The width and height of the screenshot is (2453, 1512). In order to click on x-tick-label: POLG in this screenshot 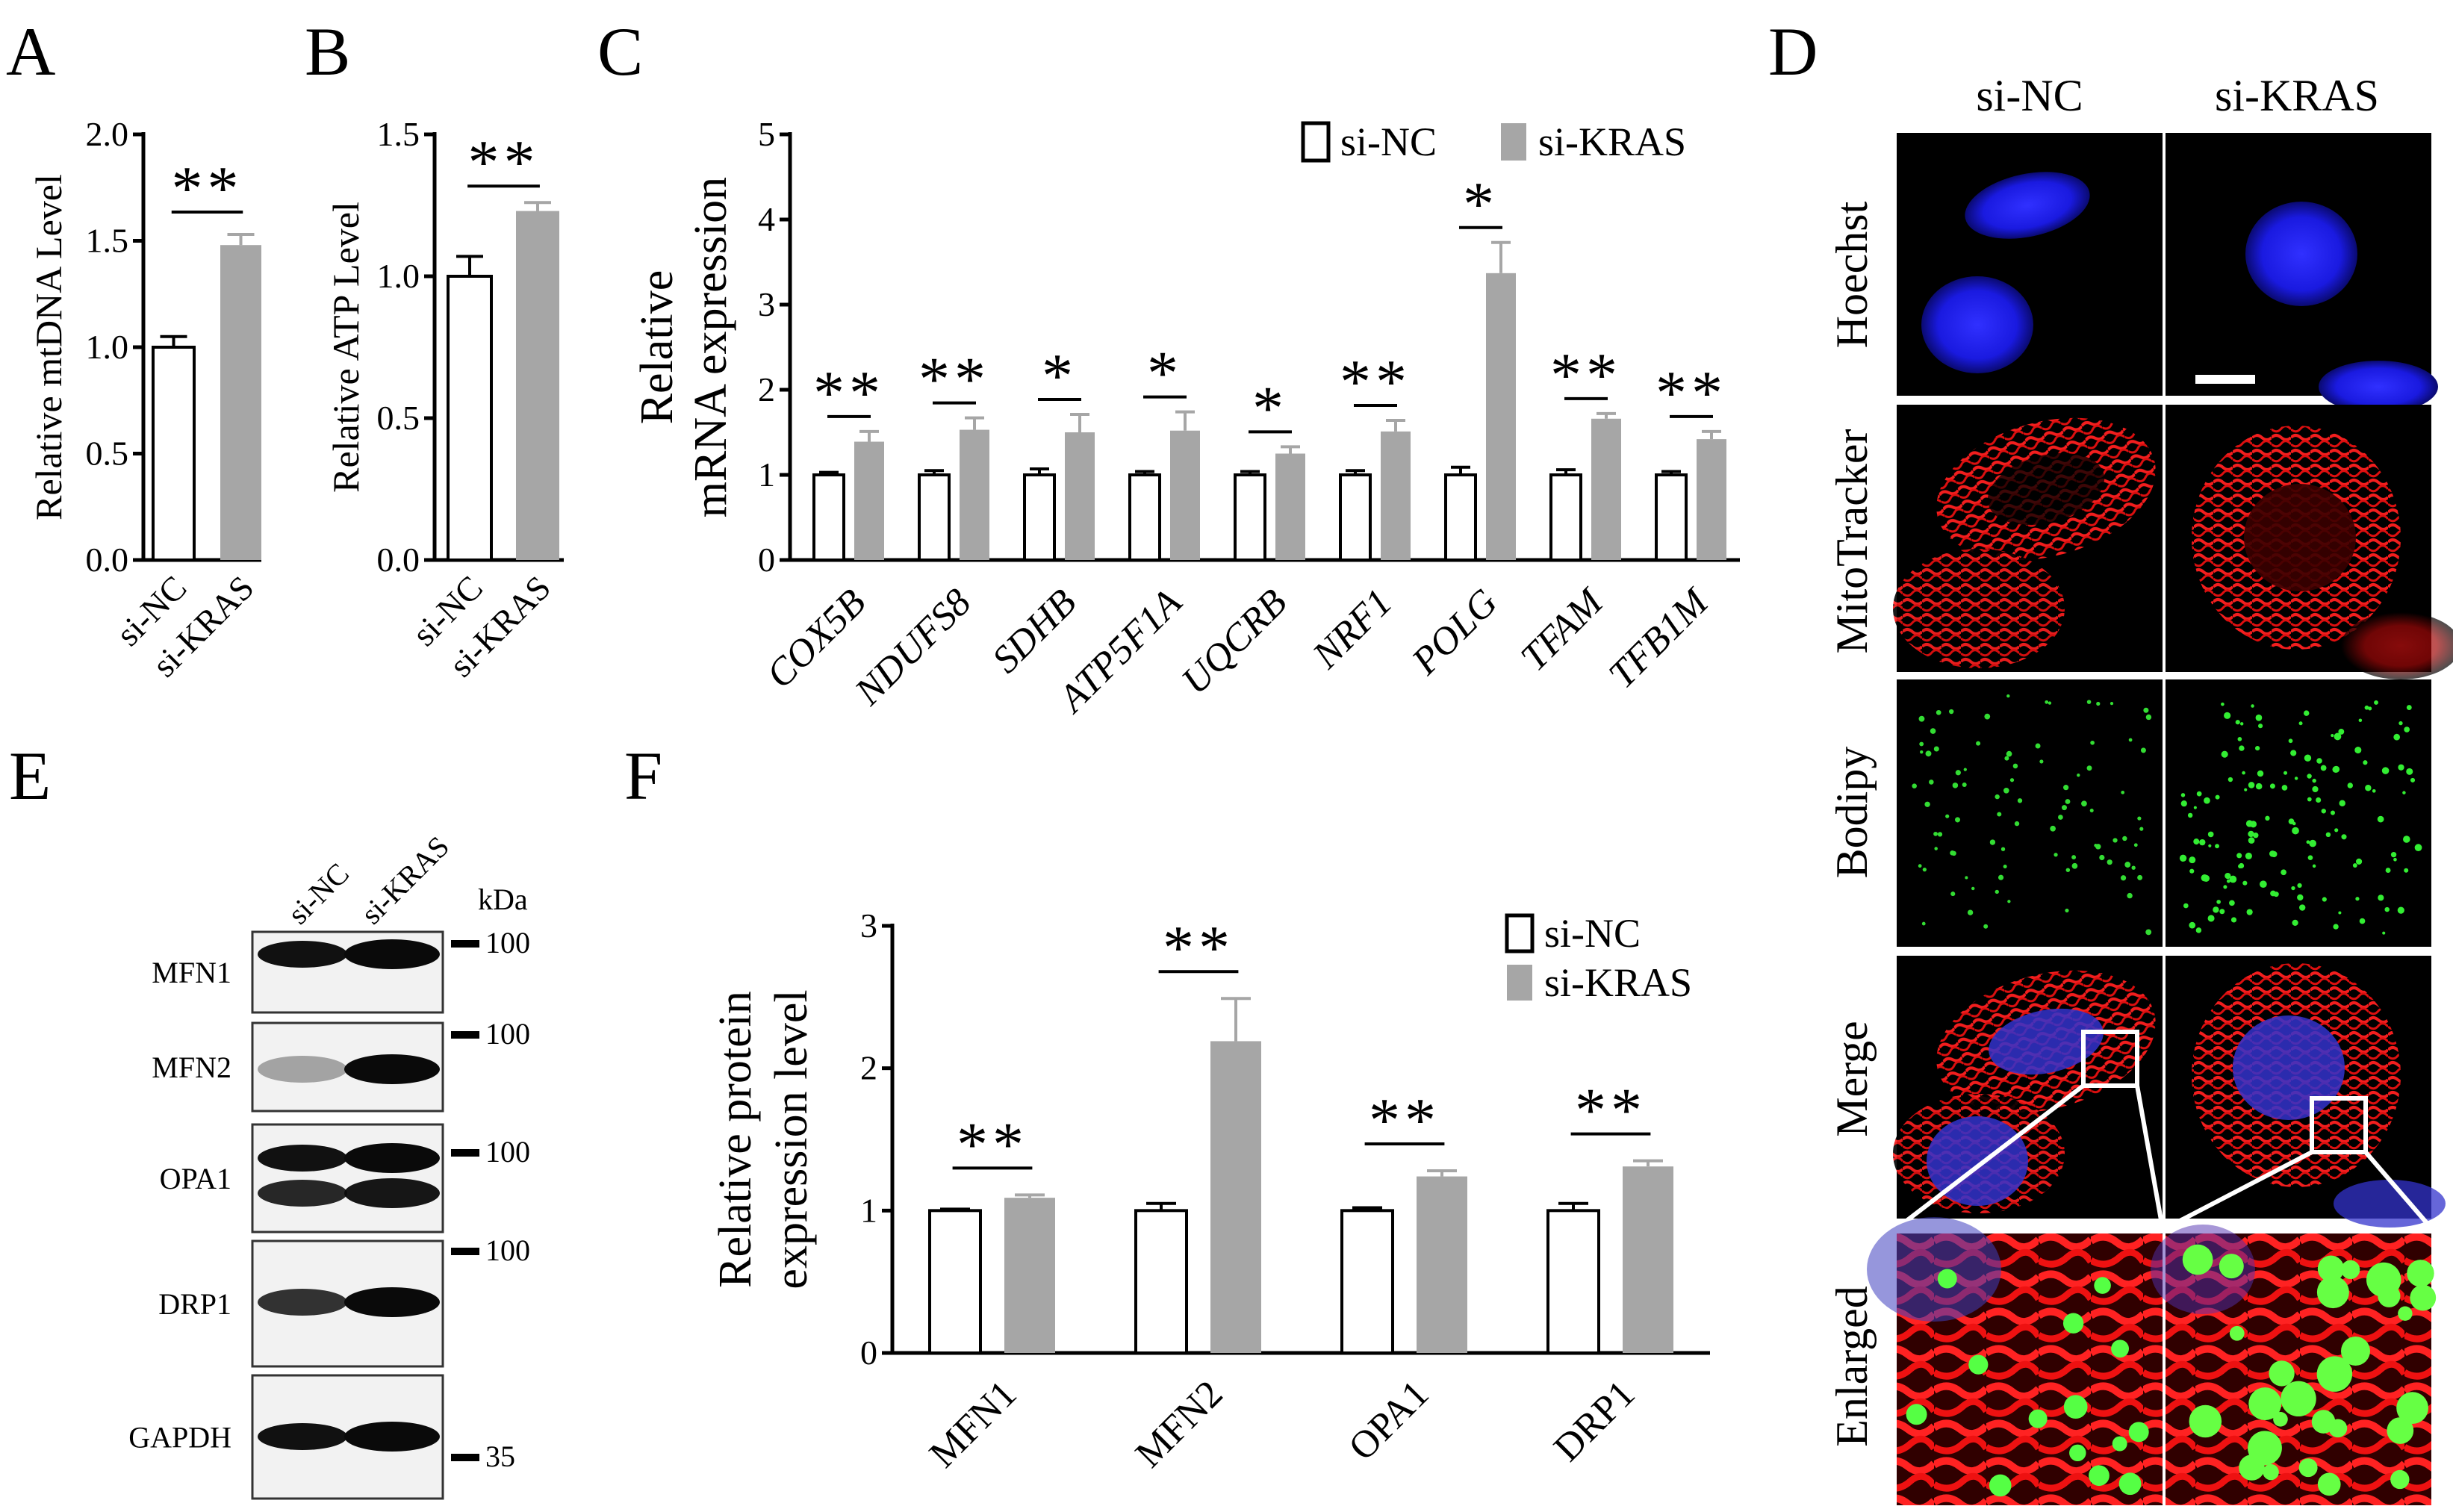, I will do `click(1454, 632)`.